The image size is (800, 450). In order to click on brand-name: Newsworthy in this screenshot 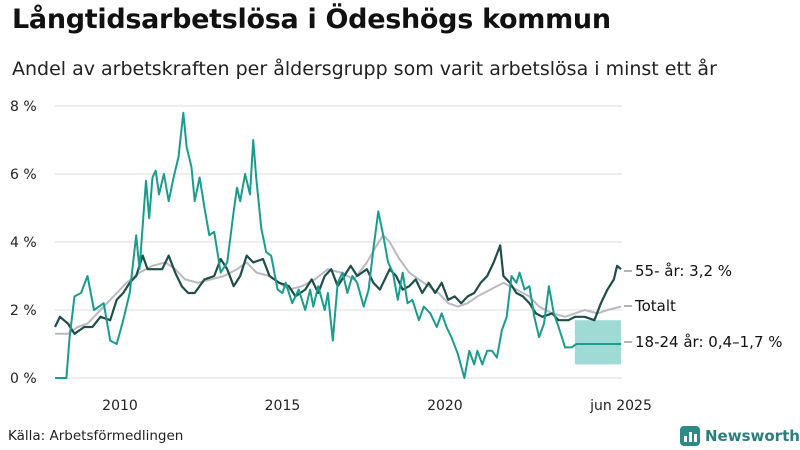, I will do `click(752, 436)`.